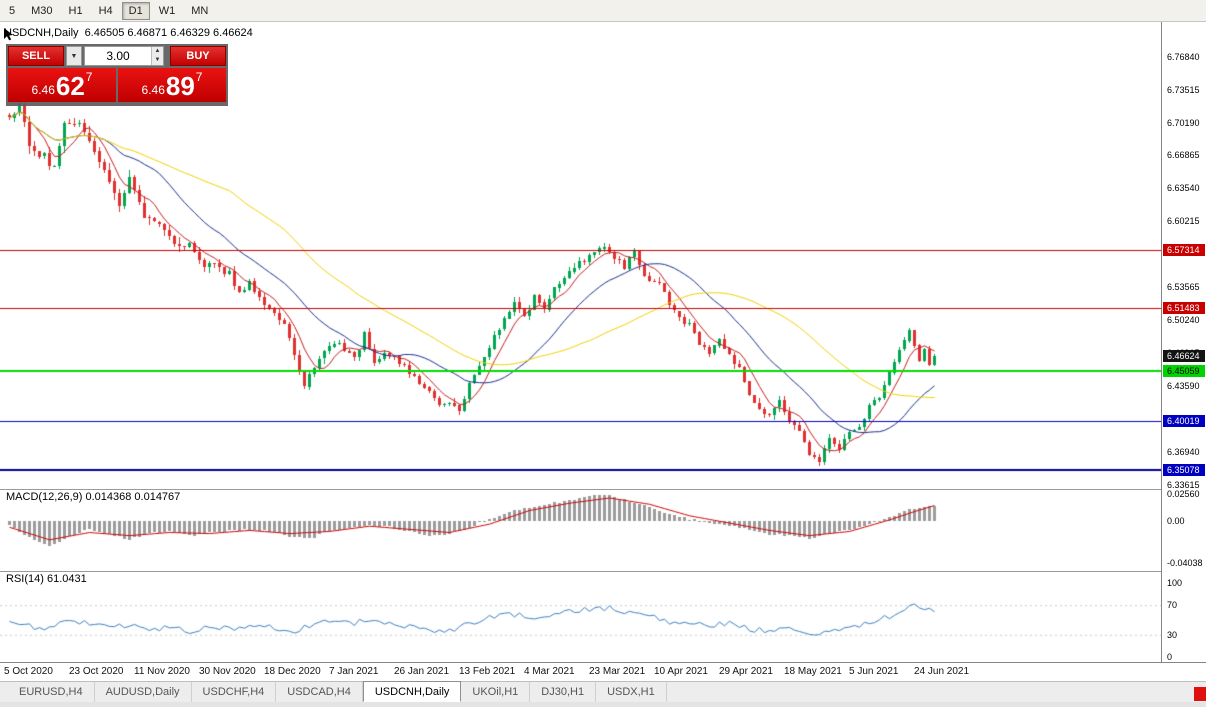 This screenshot has height=707, width=1206. What do you see at coordinates (96, 671) in the screenshot?
I see `date-label: 23 Oct 2020` at bounding box center [96, 671].